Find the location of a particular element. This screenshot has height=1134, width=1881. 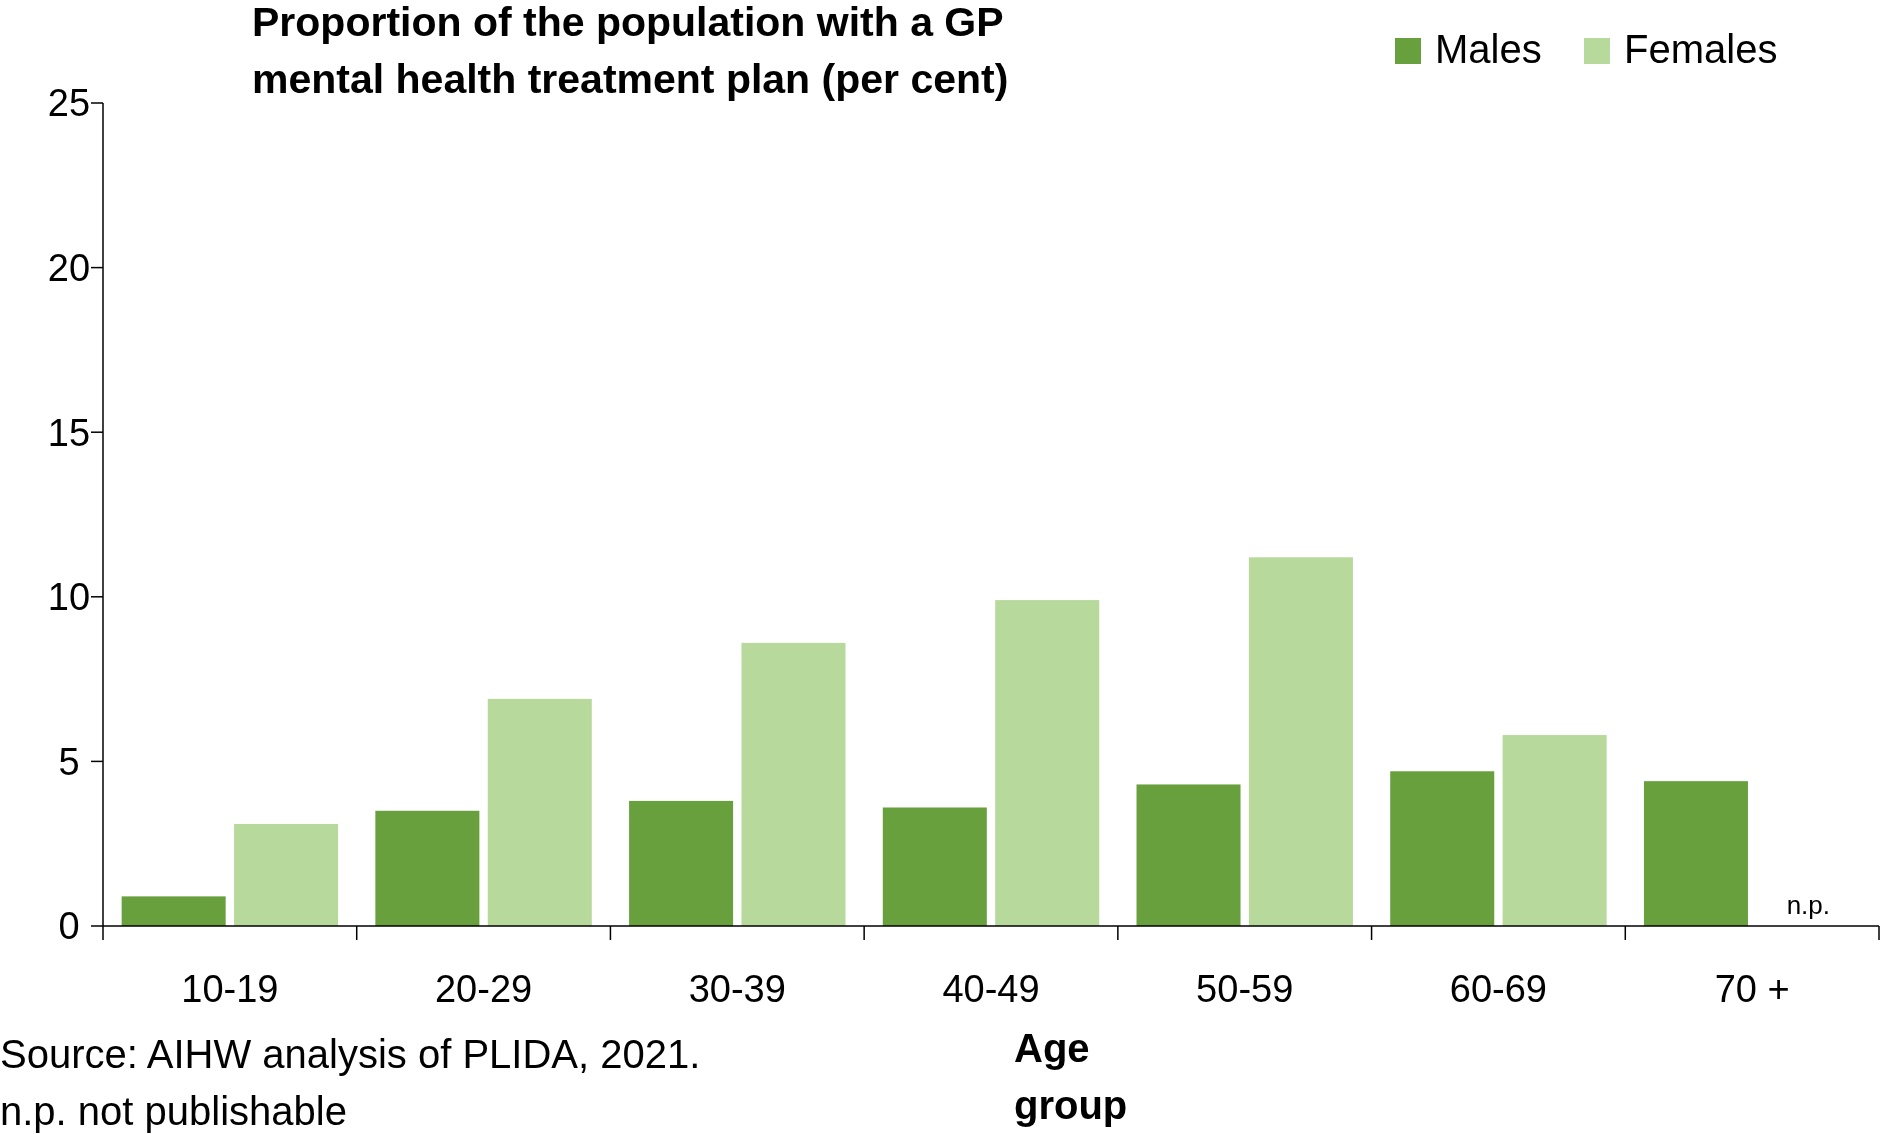

x-axis-title: Age group is located at coordinates (1071, 1076).